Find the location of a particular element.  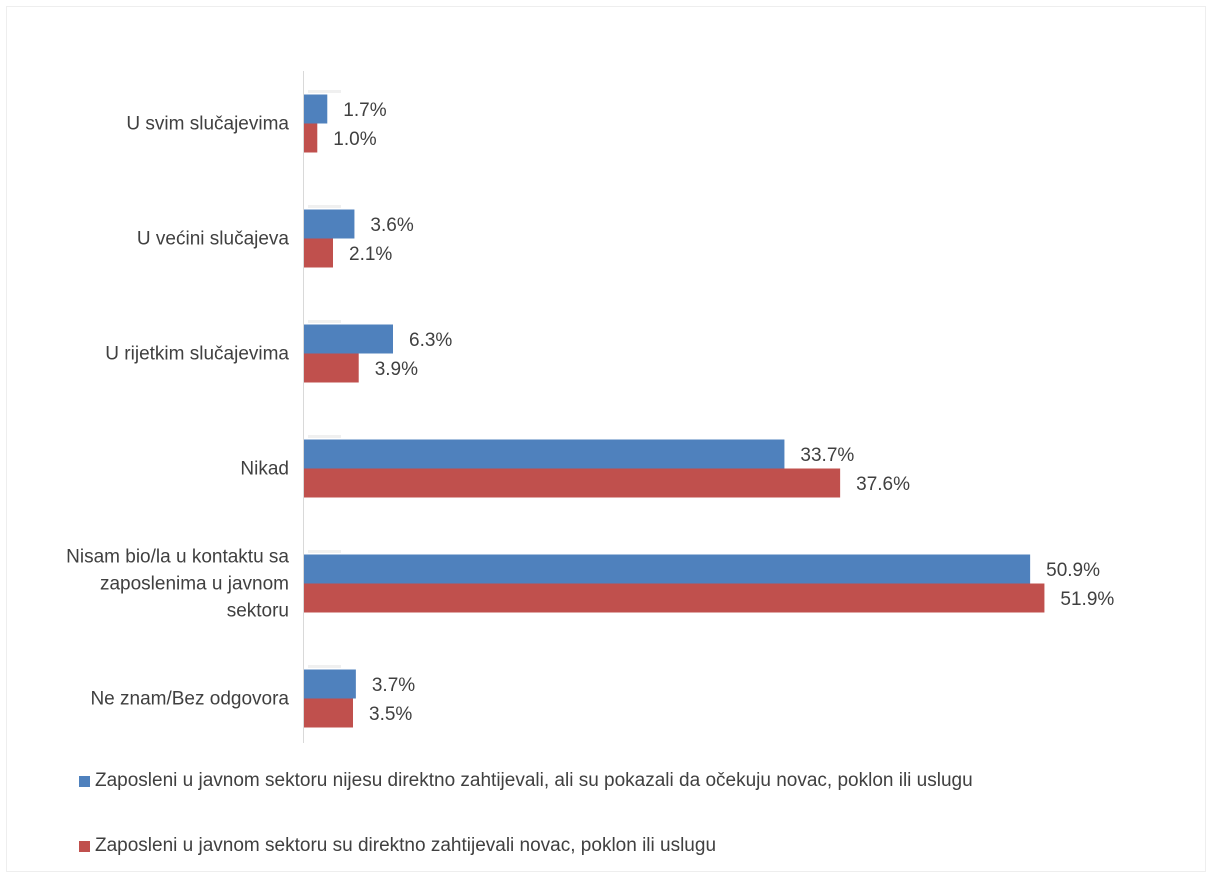

data-label-series-2-4: 37.6% is located at coordinates (883, 484).